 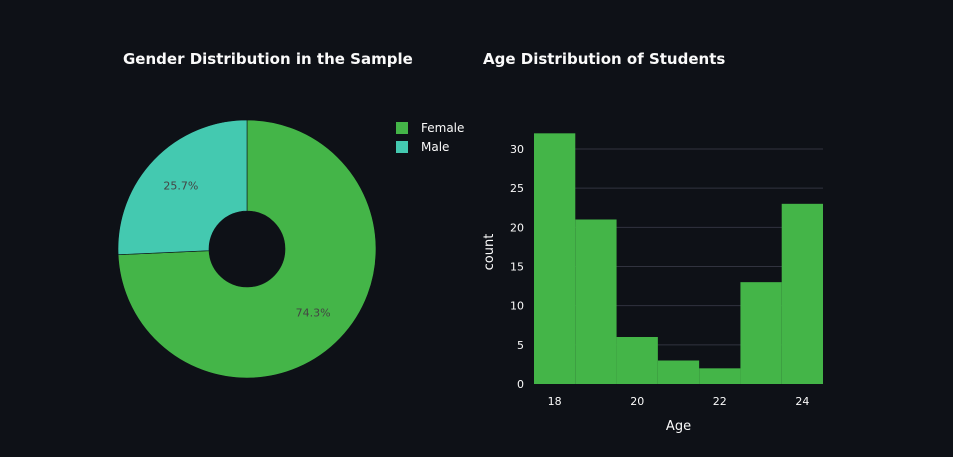 I want to click on x-tick-label: 20, so click(x=637, y=401).